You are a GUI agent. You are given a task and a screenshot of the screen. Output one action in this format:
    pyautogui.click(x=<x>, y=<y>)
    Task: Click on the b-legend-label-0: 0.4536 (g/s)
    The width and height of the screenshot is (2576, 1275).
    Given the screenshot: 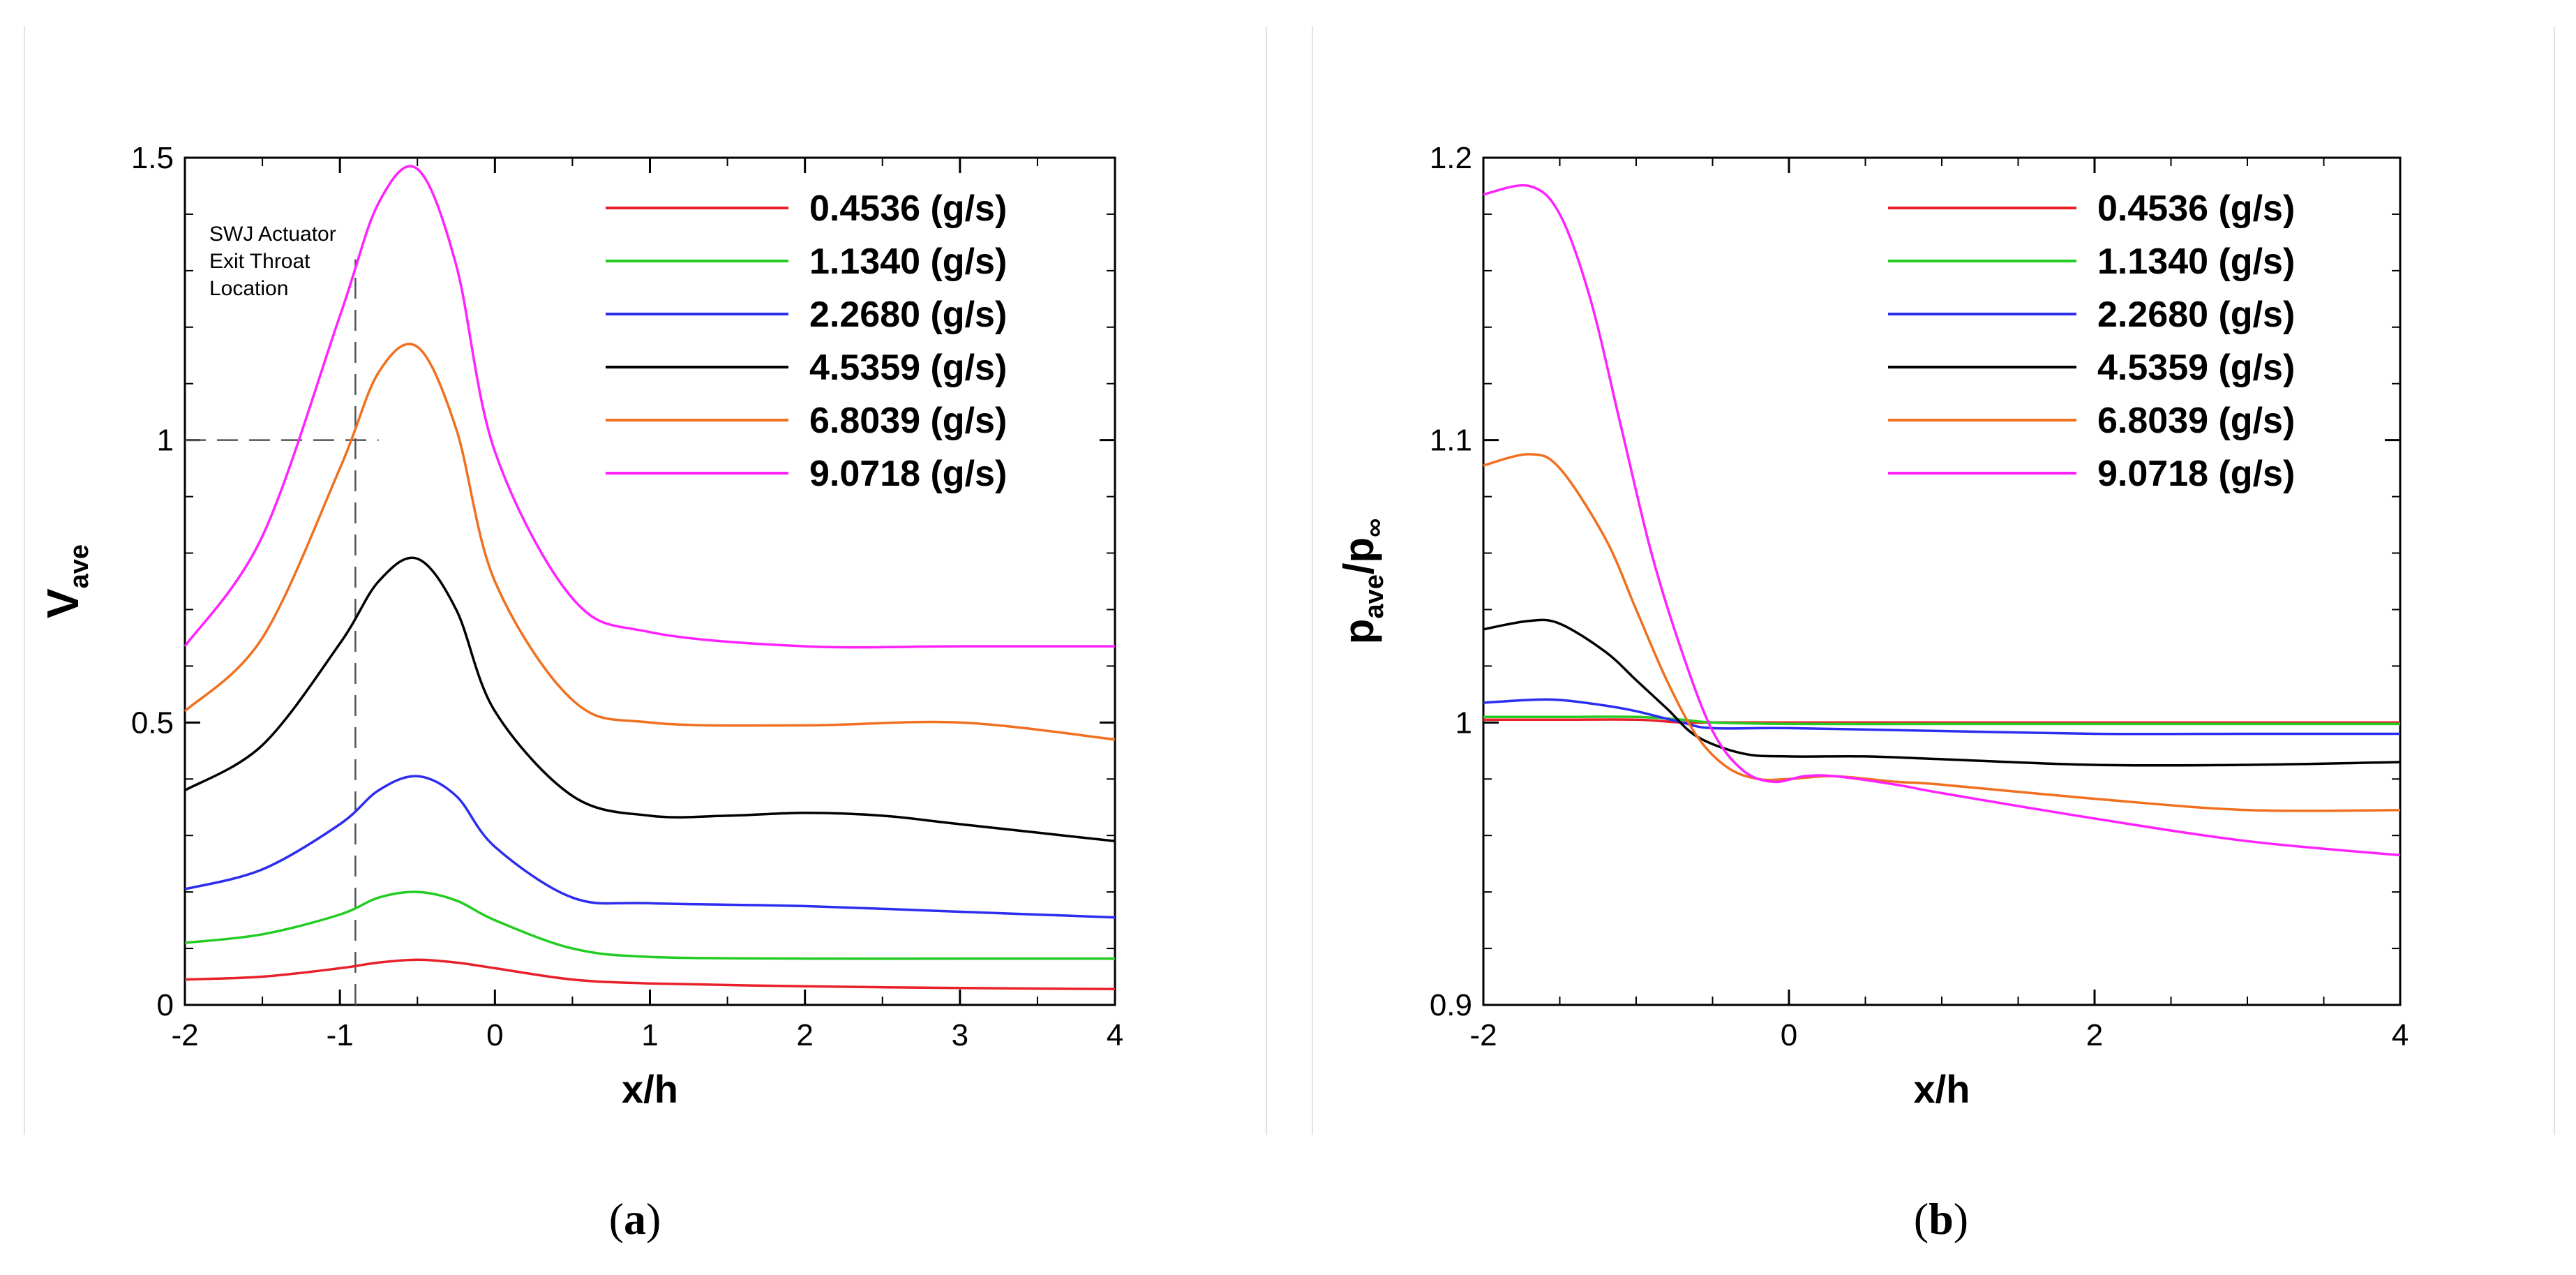 What is the action you would take?
    pyautogui.click(x=2196, y=208)
    